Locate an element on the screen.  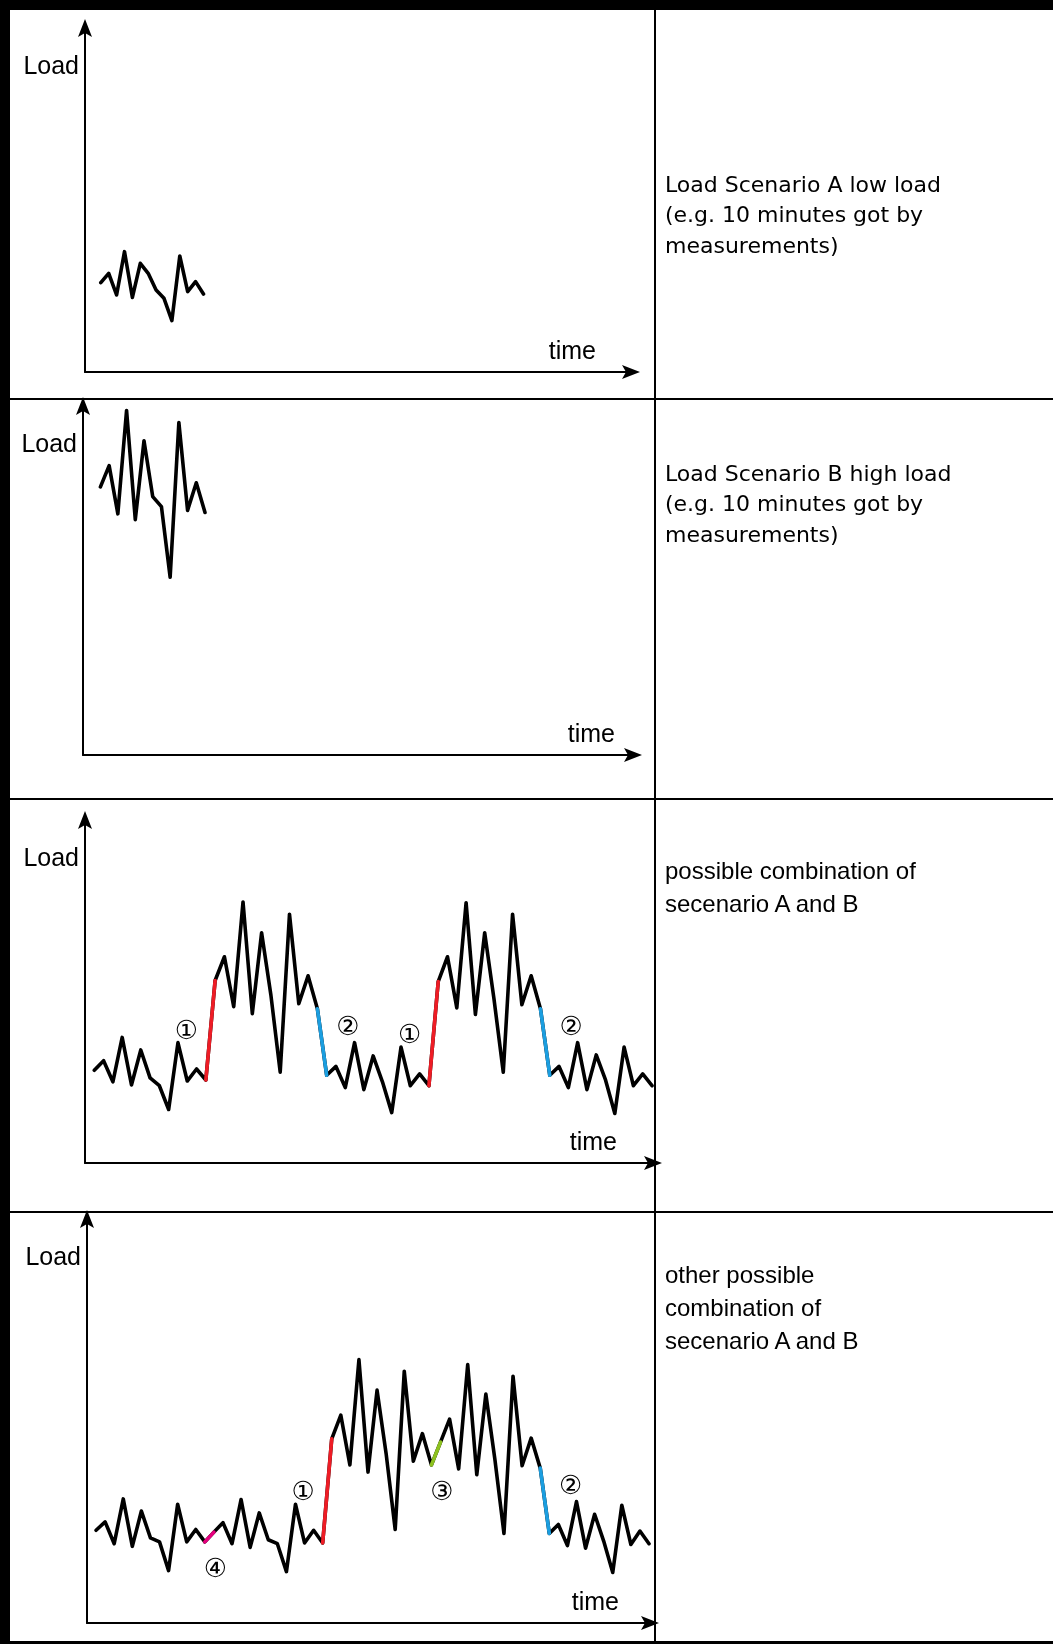
text: Load Scenario B high load (e.g. 10 minutes got by measurements) is located at coordinates (809, 504).